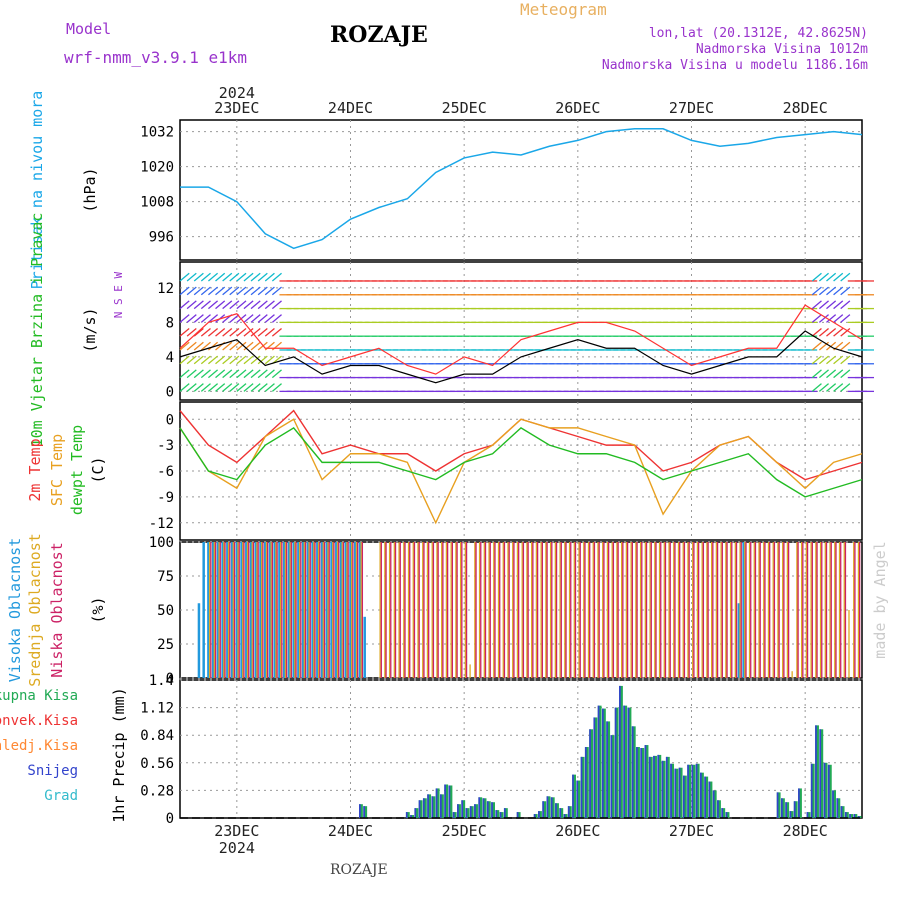 This screenshot has width=900, height=900. I want to click on precip-legend-3: Snijeg, so click(52, 771).